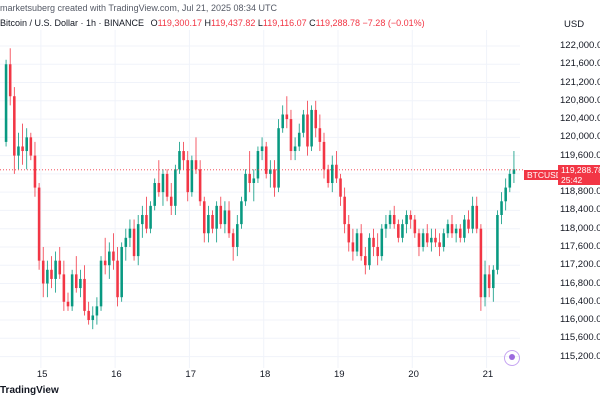 The width and height of the screenshot is (600, 400). Describe the element at coordinates (544, 174) in the screenshot. I see `last-price-symbol-badge: BTCUSD` at that location.